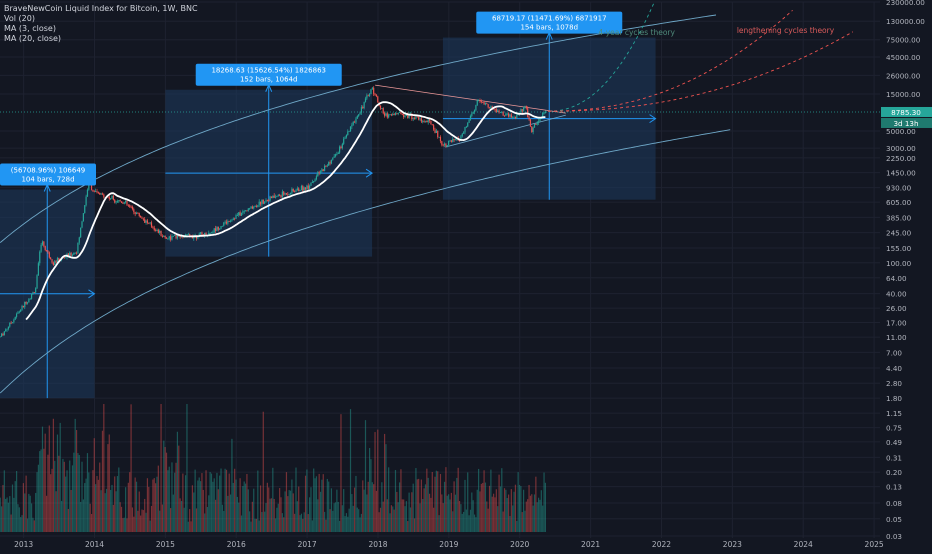  I want to click on measure-label-line2: 152 bars, 1064d, so click(269, 80).